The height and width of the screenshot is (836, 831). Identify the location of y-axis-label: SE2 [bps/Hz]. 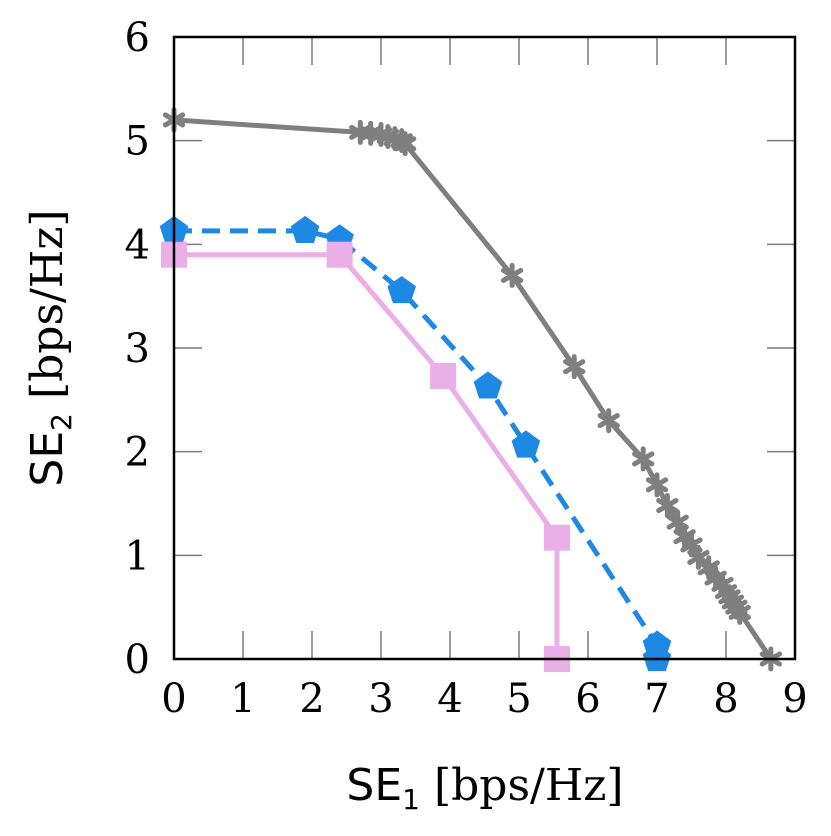
(50, 347).